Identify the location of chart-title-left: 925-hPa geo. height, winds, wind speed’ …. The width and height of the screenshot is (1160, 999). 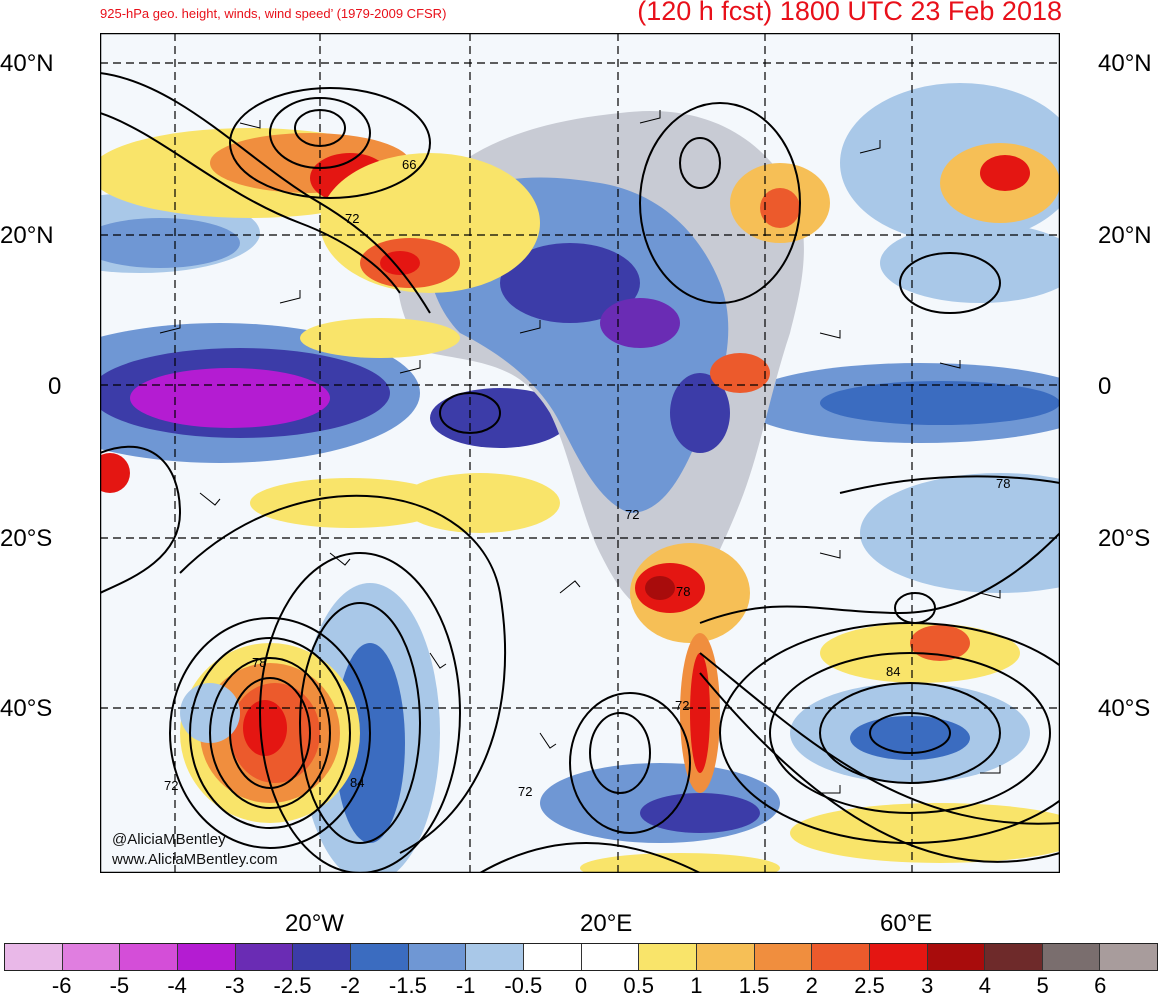
(273, 13).